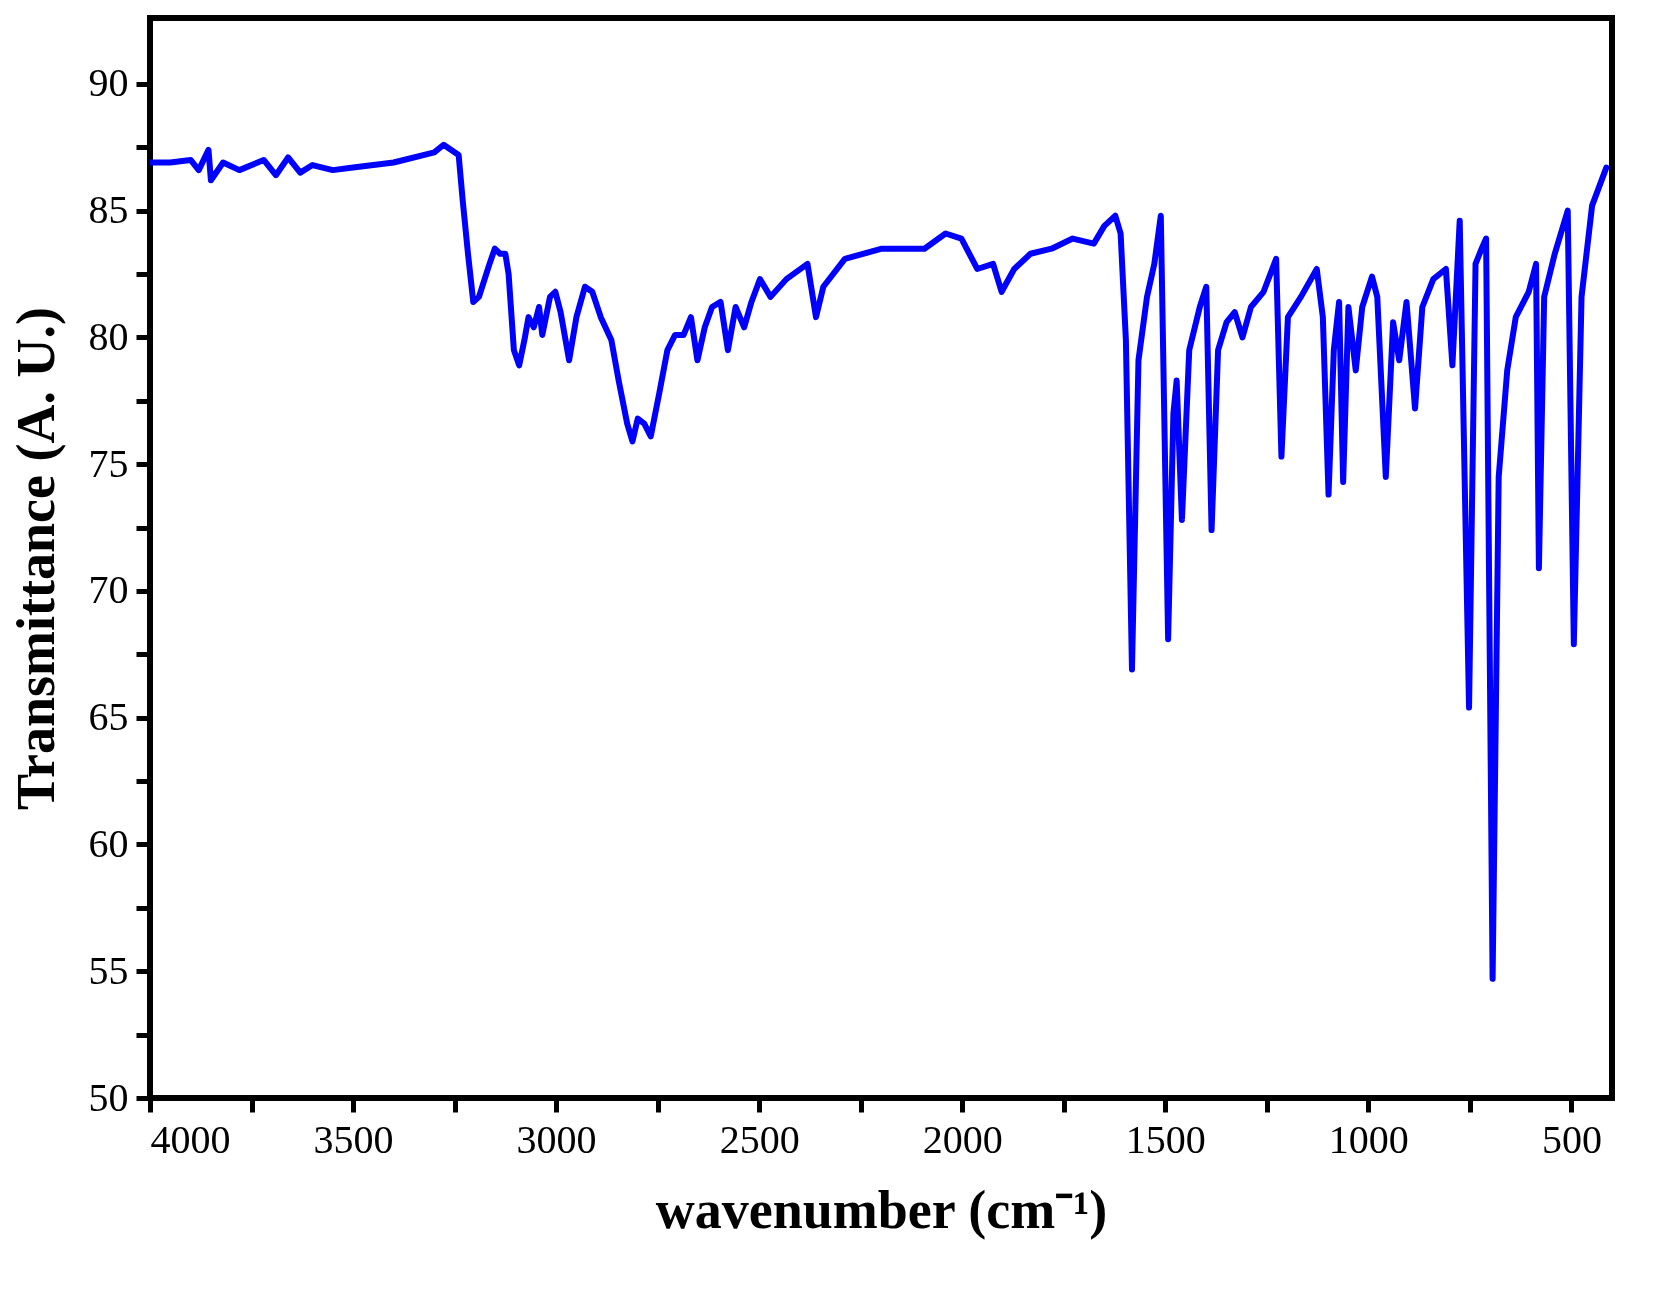  Describe the element at coordinates (108, 83) in the screenshot. I see `y-tick-label: 90` at that location.